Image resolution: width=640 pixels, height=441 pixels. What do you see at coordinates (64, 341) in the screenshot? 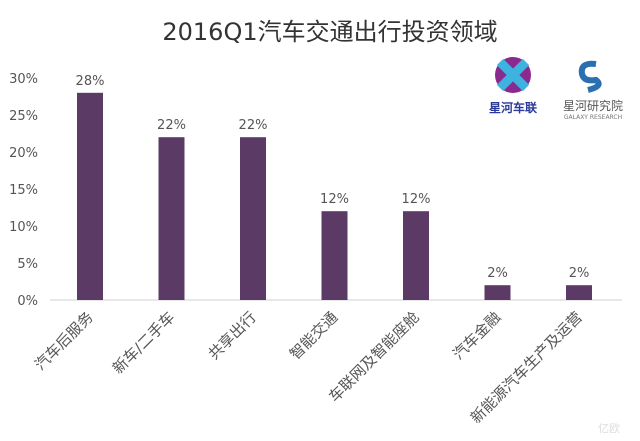
I see `x-tick-label: 汽车后服务` at bounding box center [64, 341].